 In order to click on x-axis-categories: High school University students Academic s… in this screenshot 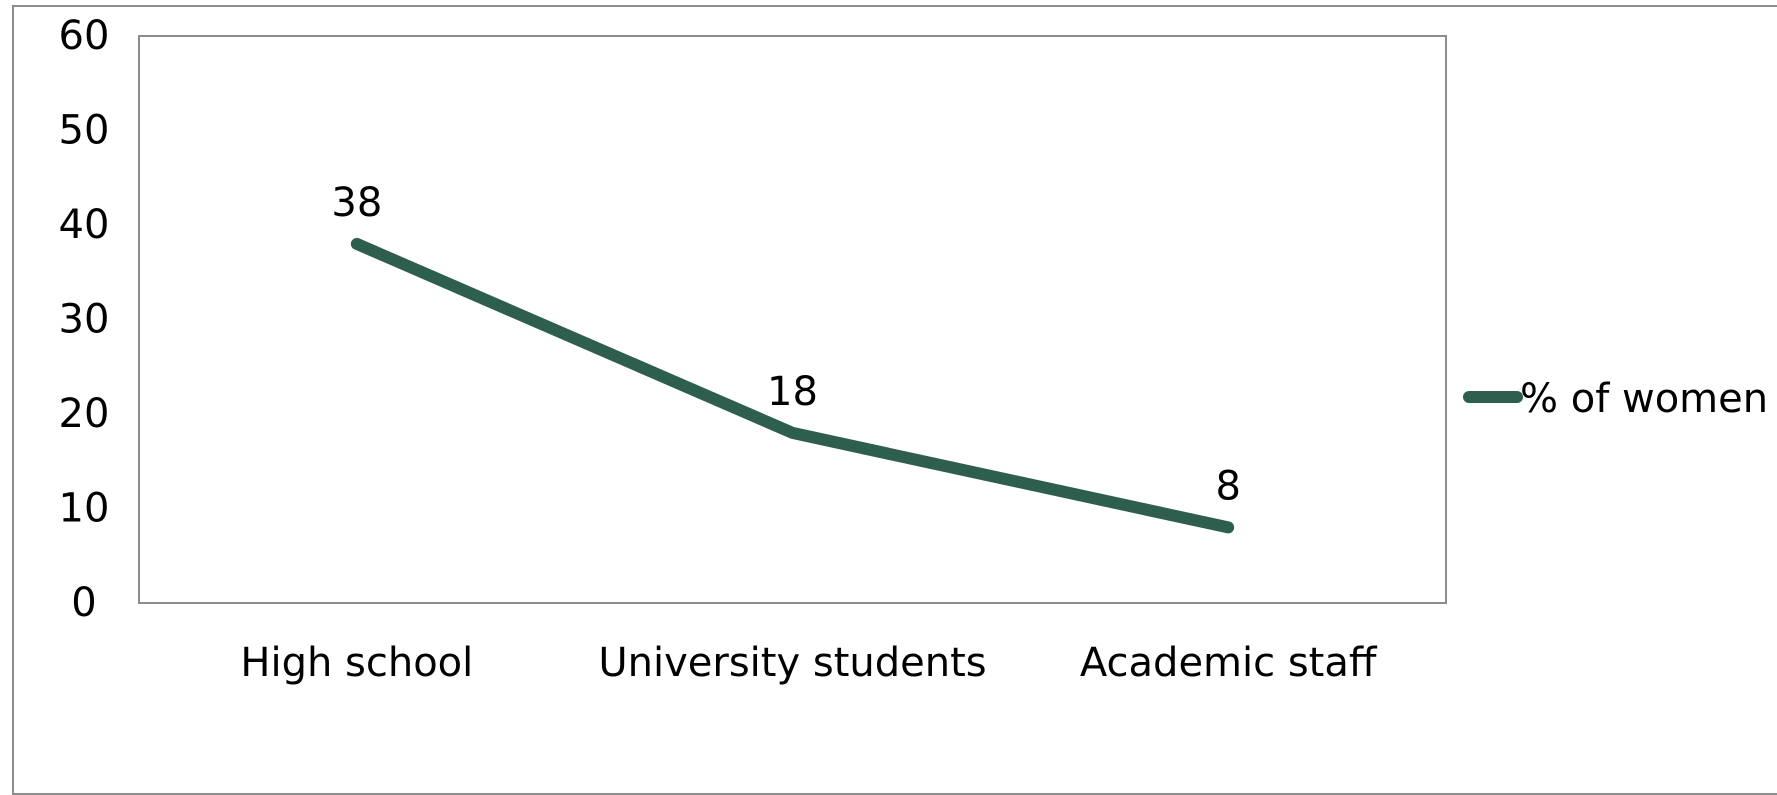, I will do `click(808, 663)`.